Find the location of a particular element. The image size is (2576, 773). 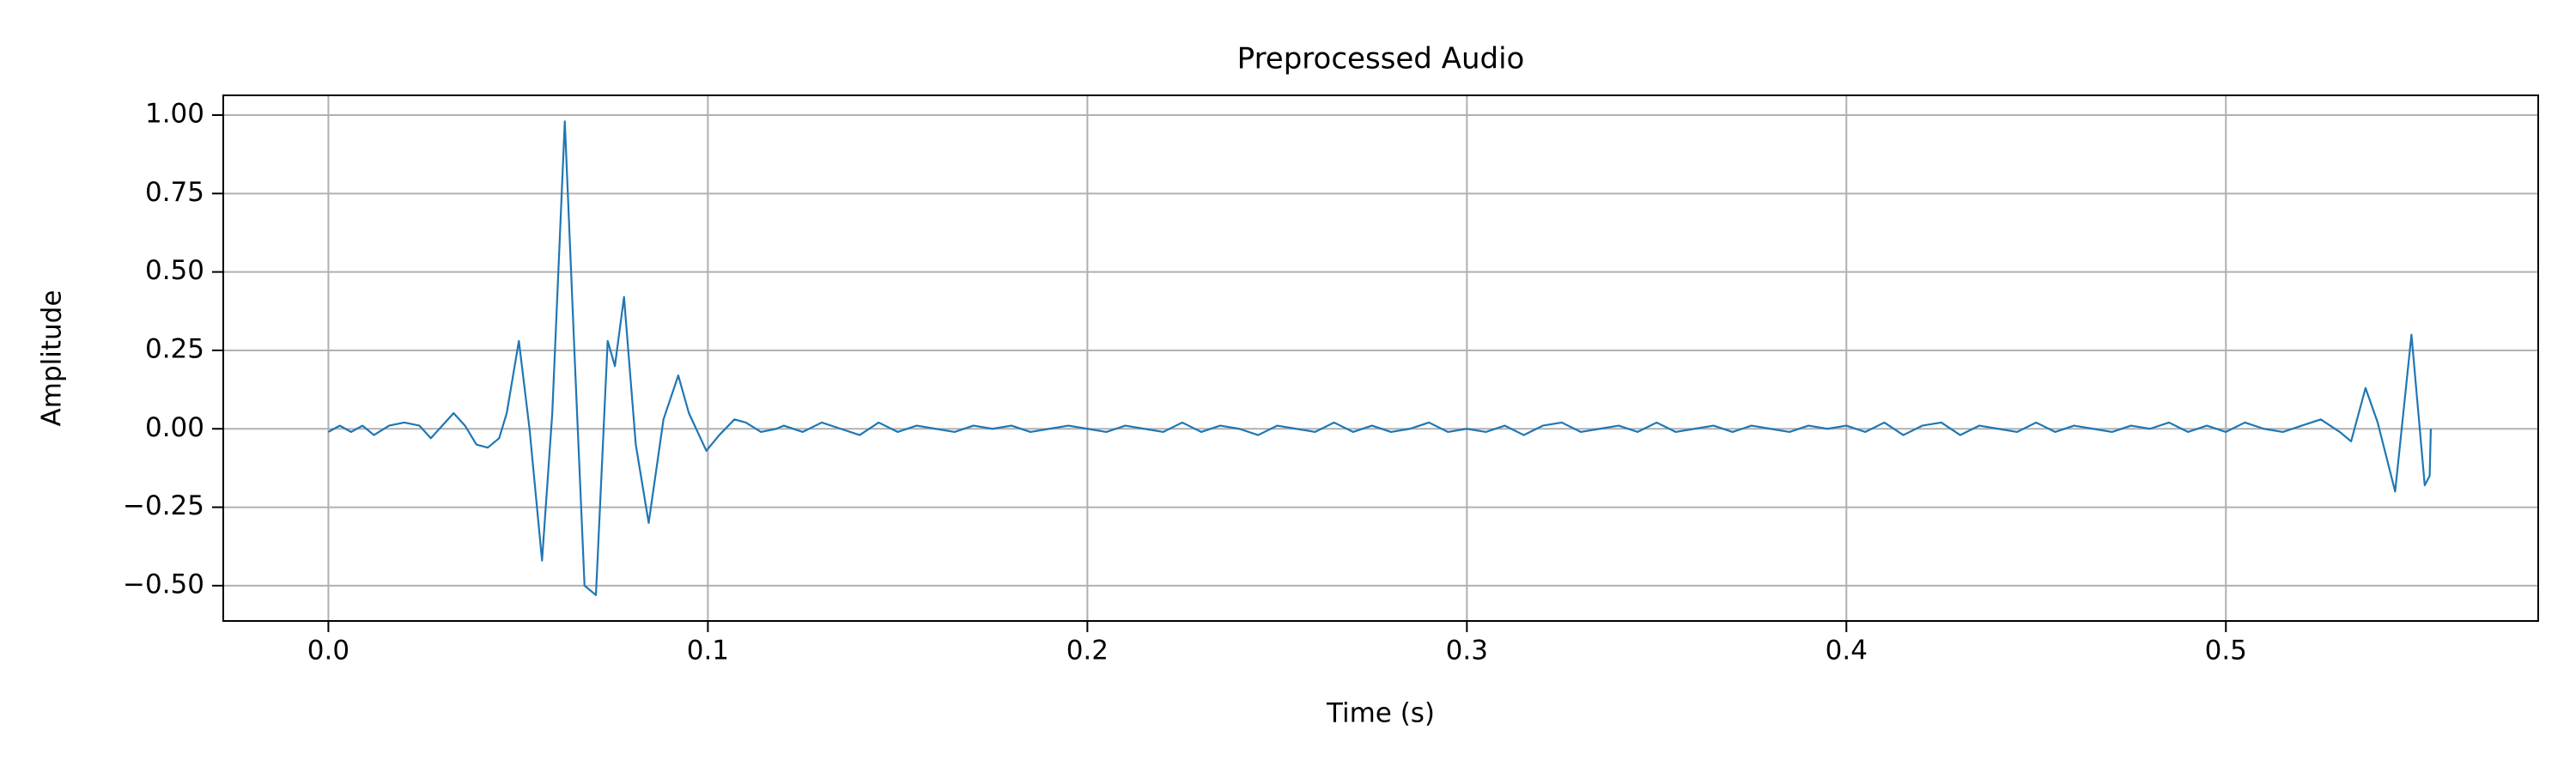

y-tick-label: −0.50 is located at coordinates (164, 584).